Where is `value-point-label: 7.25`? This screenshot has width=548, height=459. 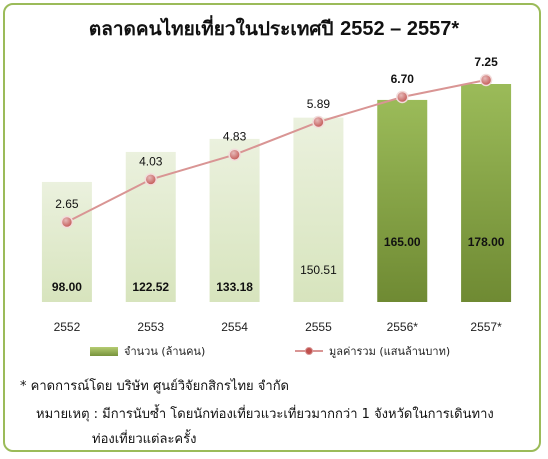
value-point-label: 7.25 is located at coordinates (486, 62).